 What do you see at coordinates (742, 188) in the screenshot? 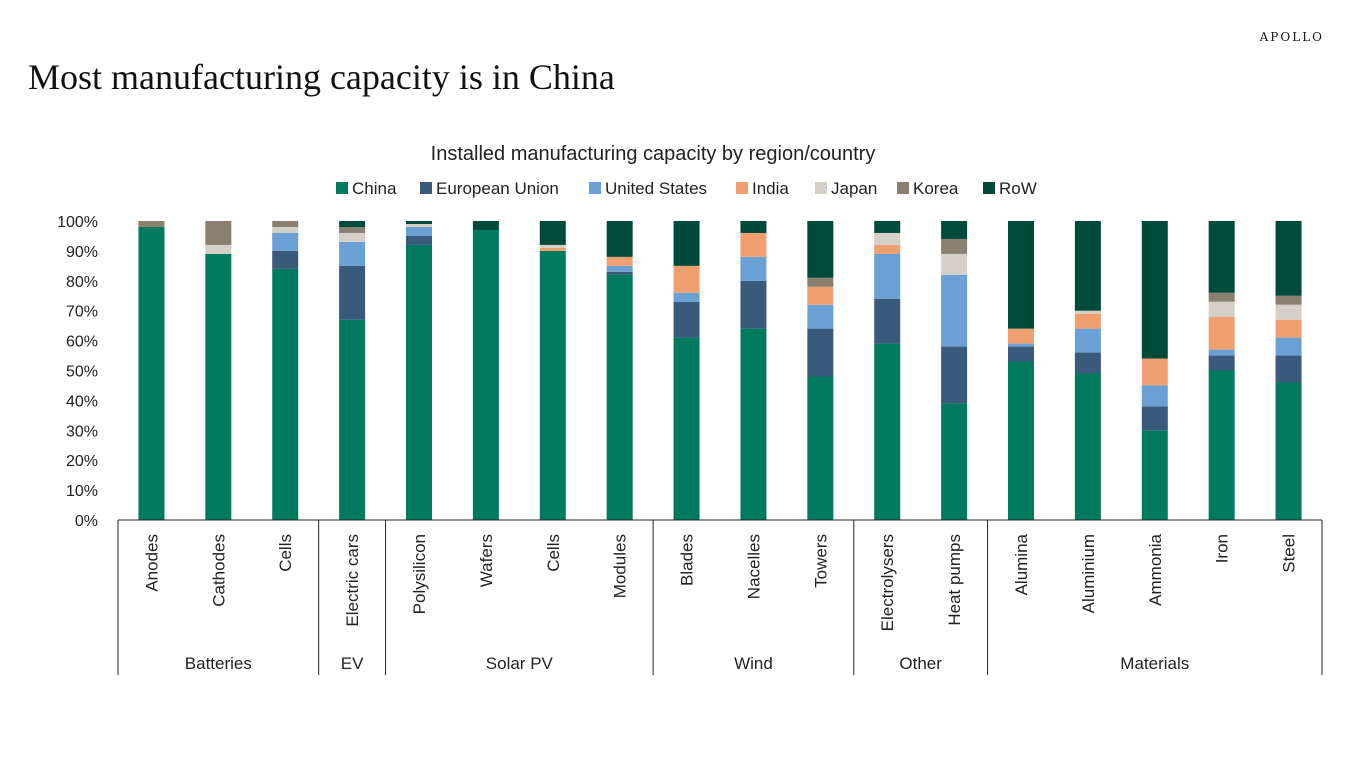
I see `legend-swatch-india` at bounding box center [742, 188].